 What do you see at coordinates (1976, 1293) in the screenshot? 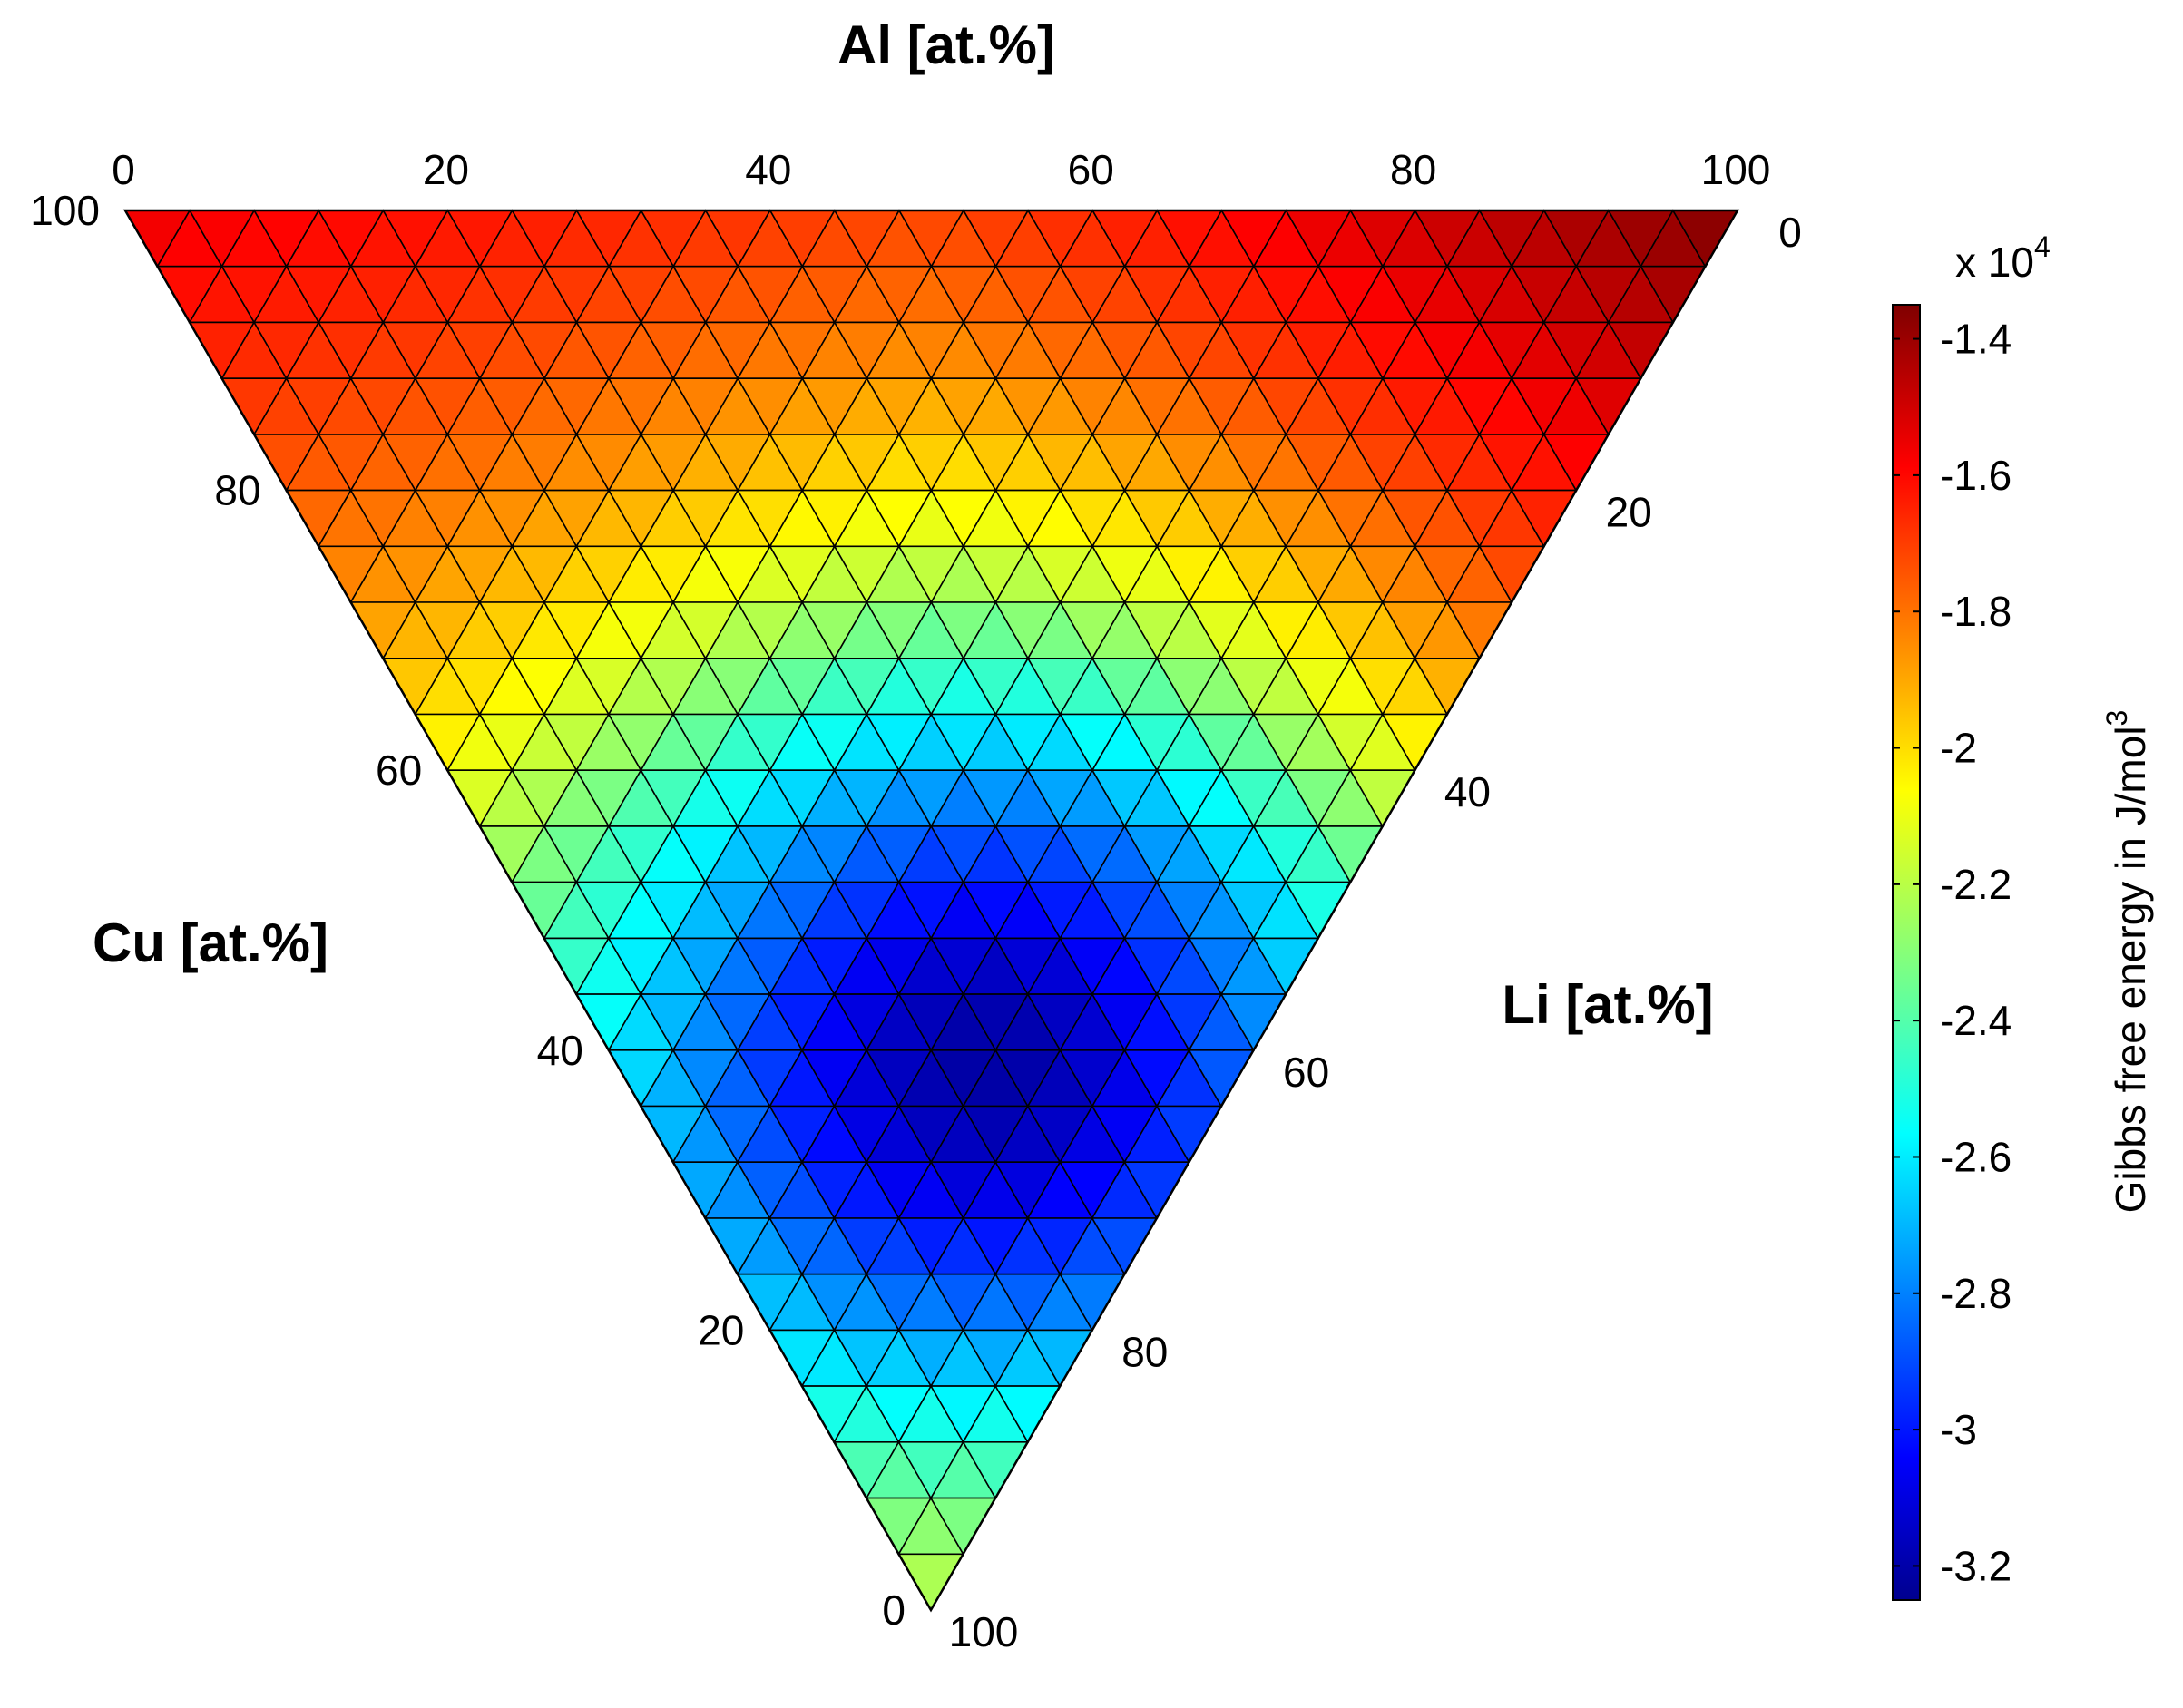
I see `colorbar-tick-label: -2.8` at bounding box center [1976, 1293].